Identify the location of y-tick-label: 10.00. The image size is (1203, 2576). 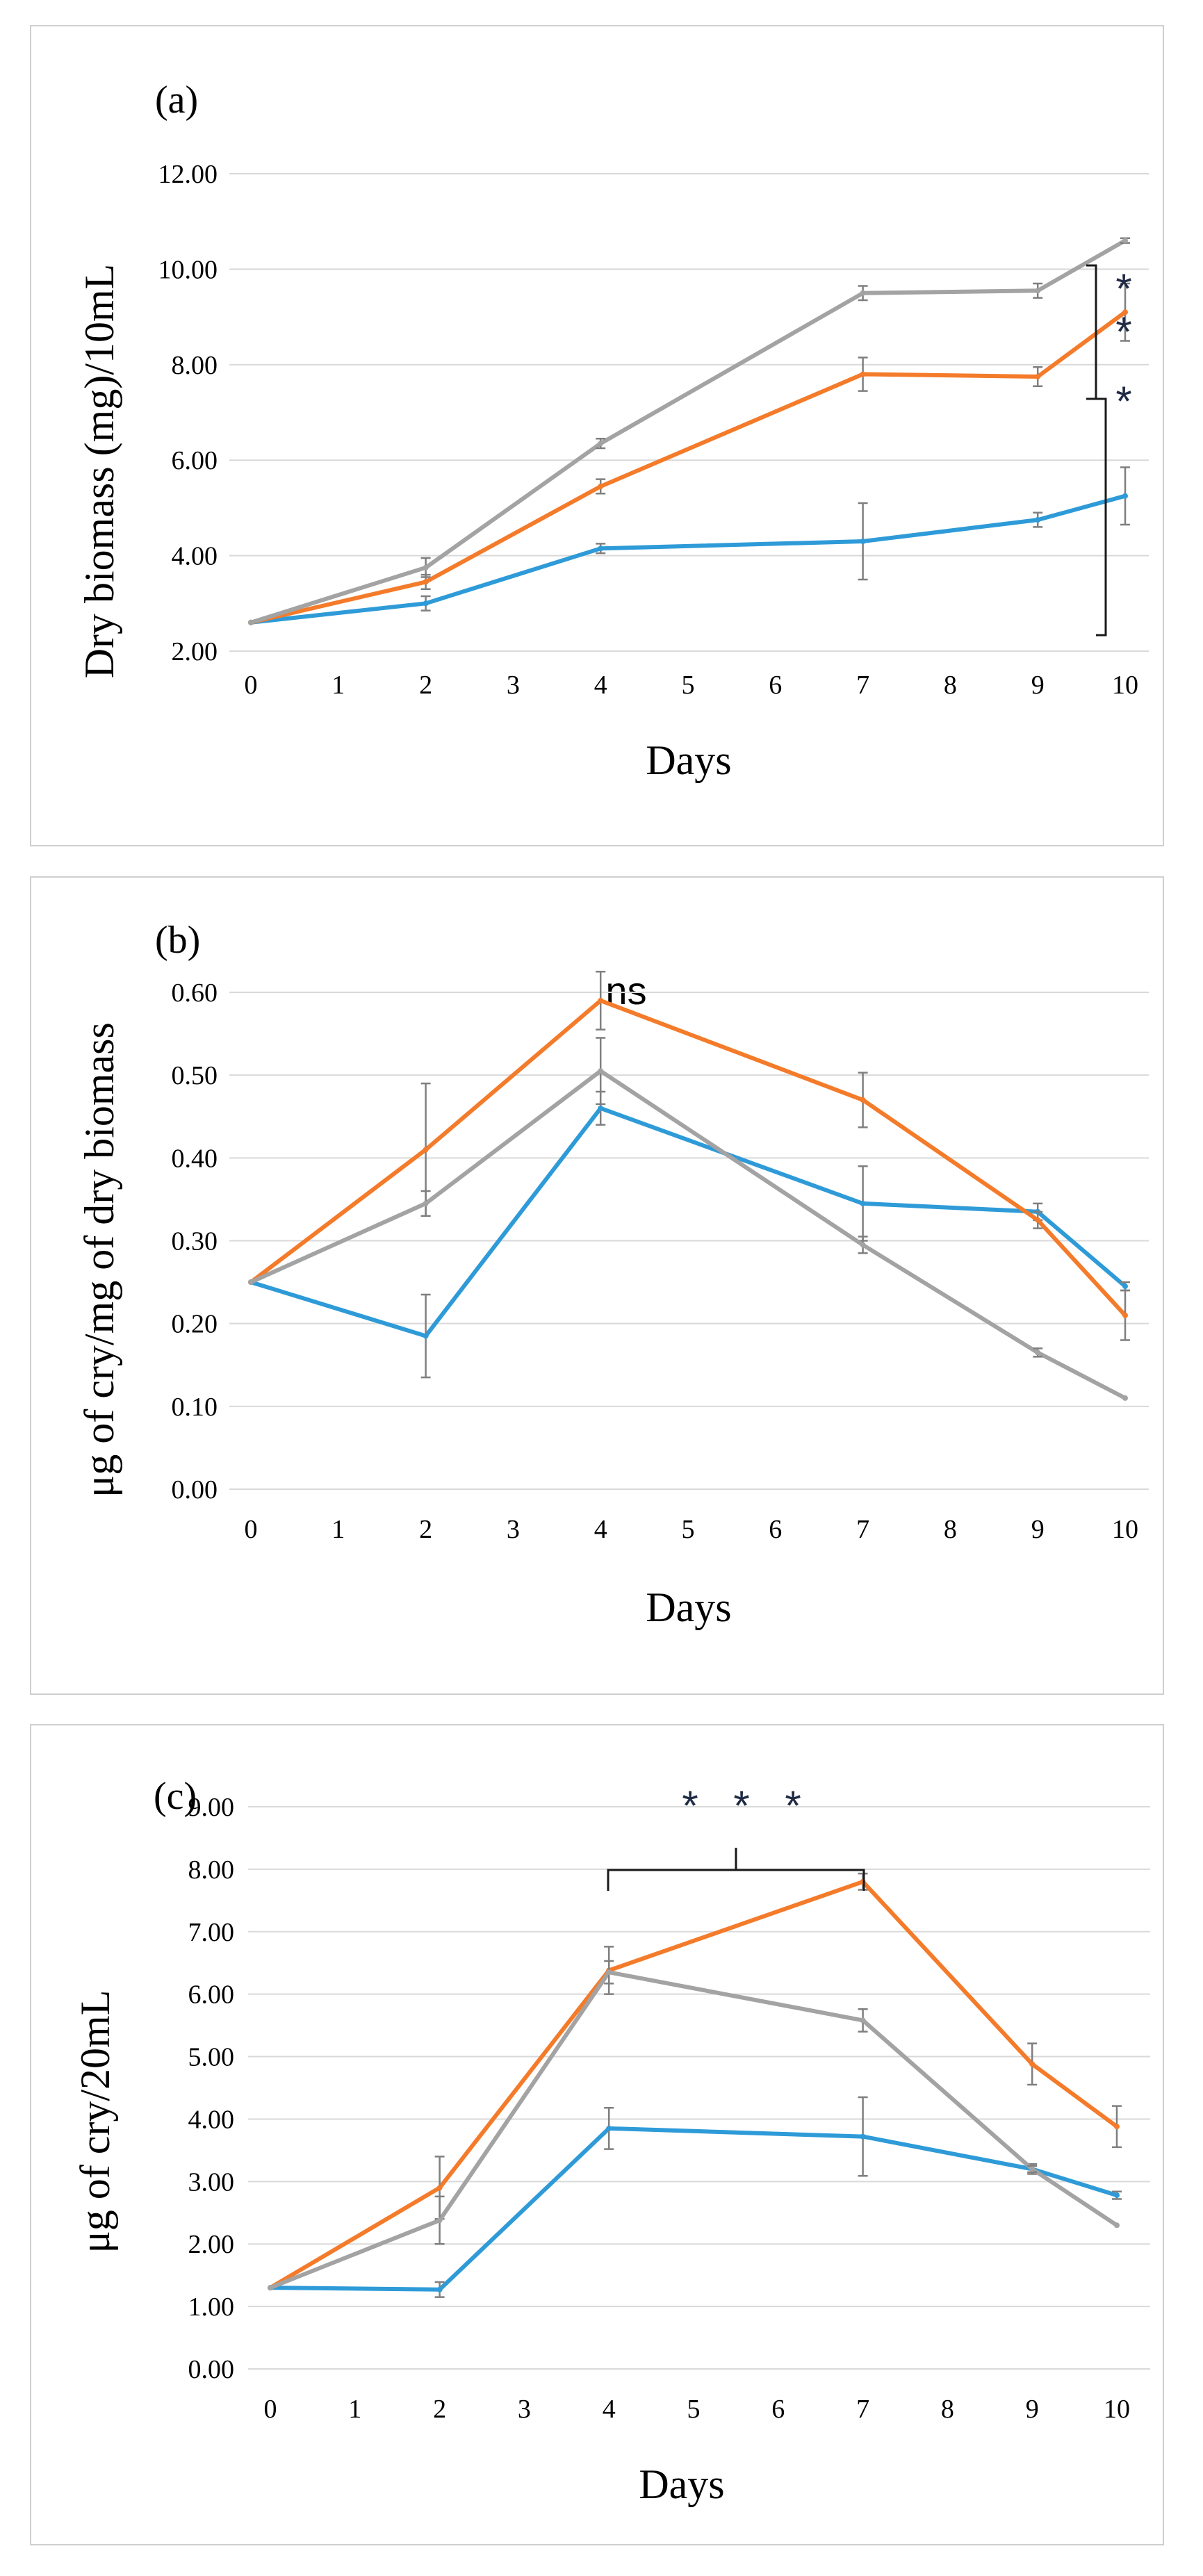
(188, 269).